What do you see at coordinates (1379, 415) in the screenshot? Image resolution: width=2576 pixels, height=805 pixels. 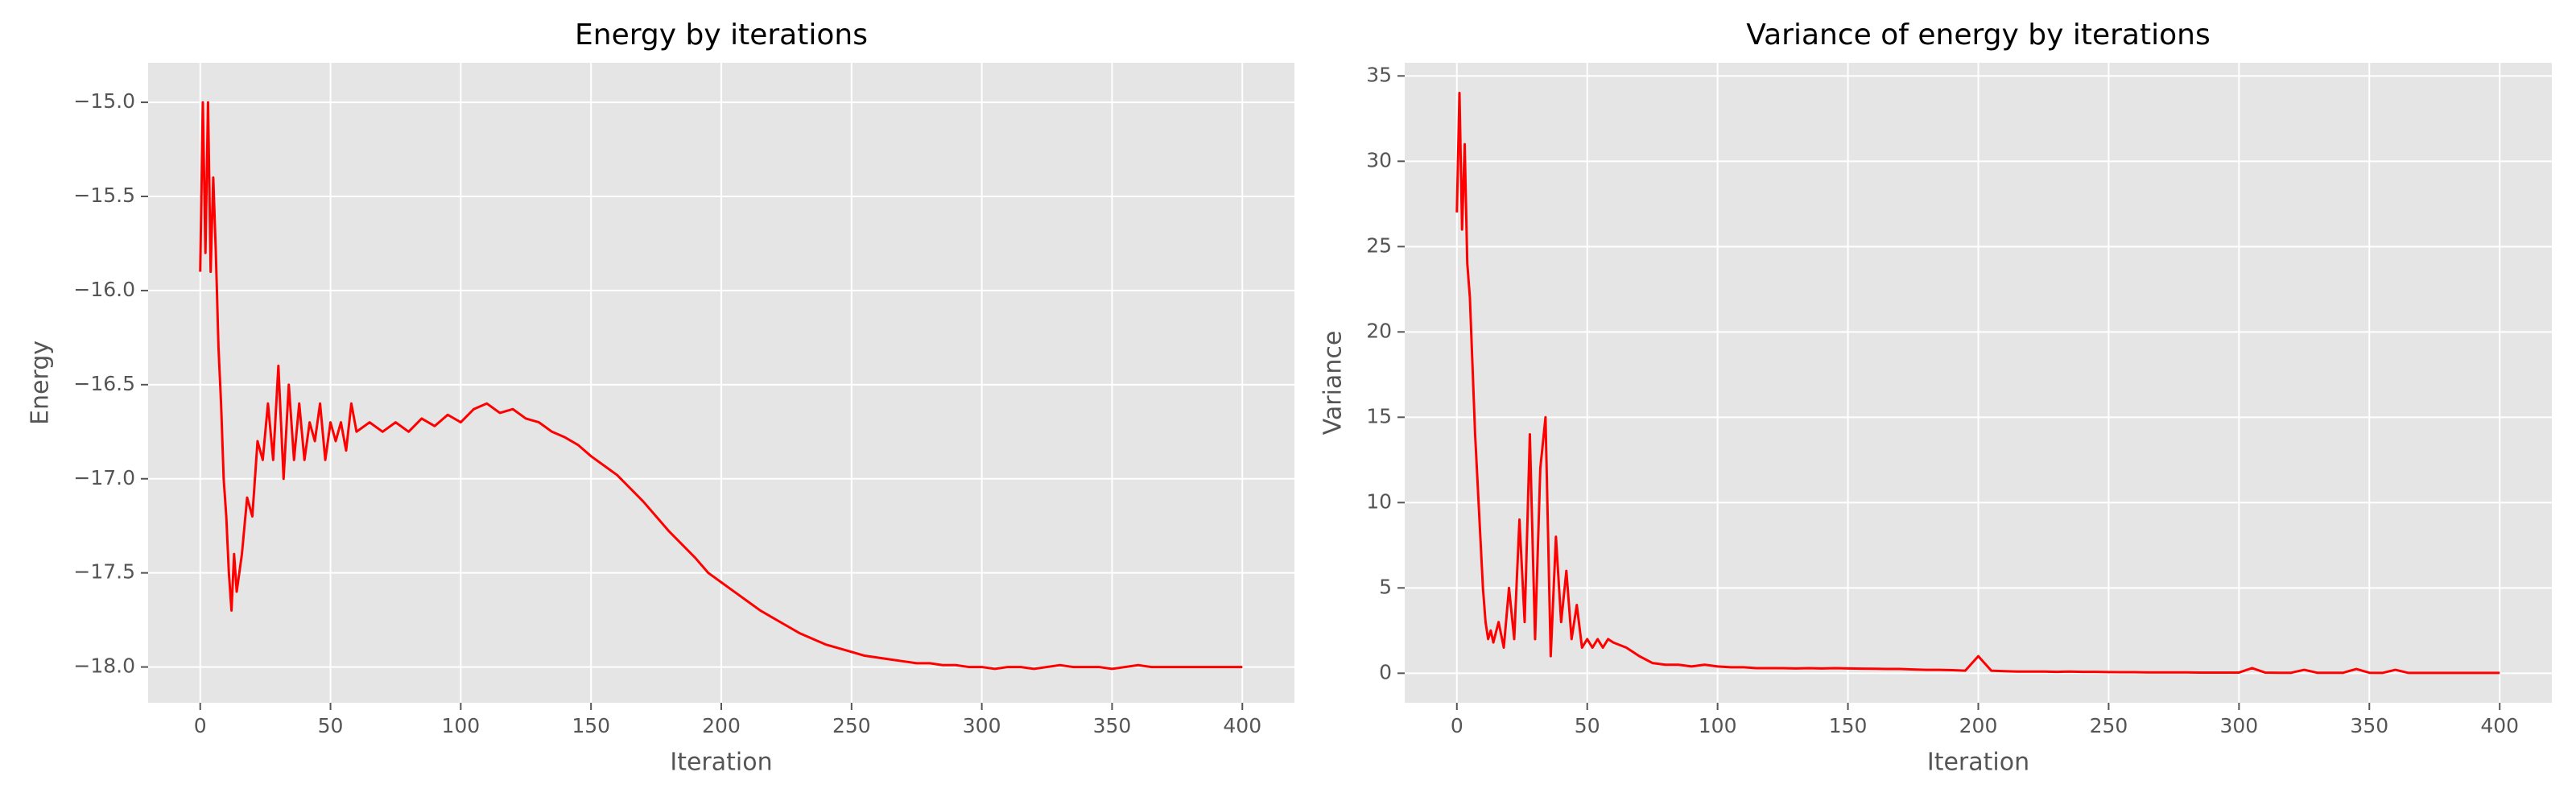 I see `y-tick-label: 15` at bounding box center [1379, 415].